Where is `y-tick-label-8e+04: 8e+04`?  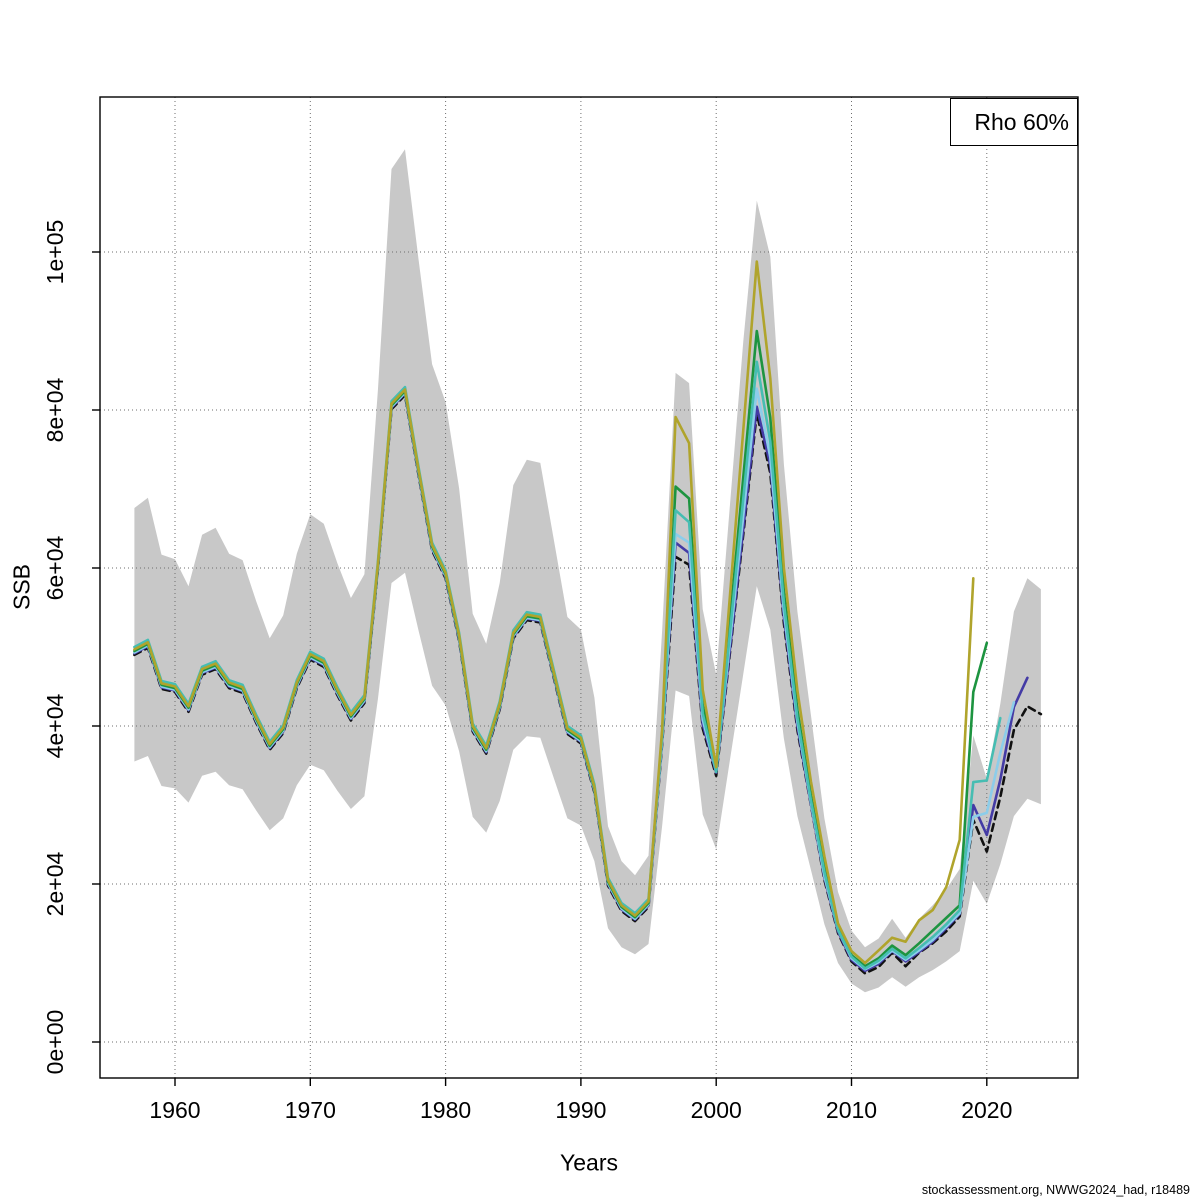
y-tick-label-8e+04: 8e+04 is located at coordinates (55, 409).